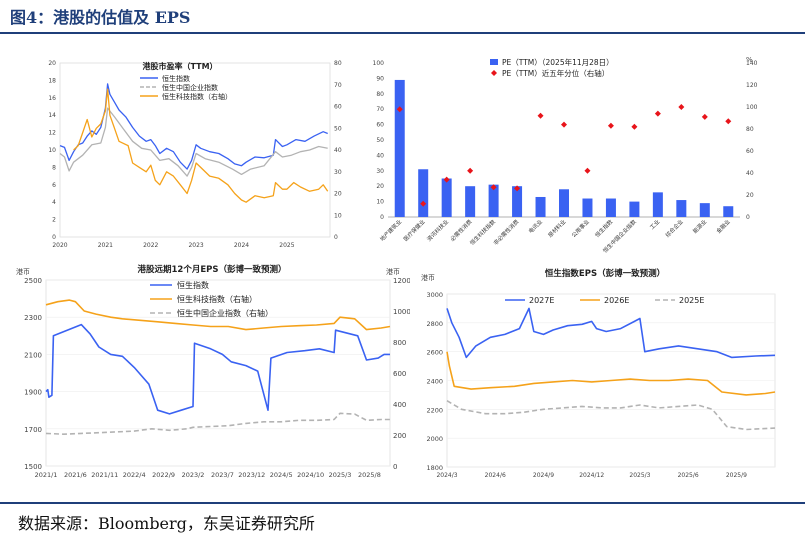  I want to click on percentile-marker-综合企业, so click(681, 107).